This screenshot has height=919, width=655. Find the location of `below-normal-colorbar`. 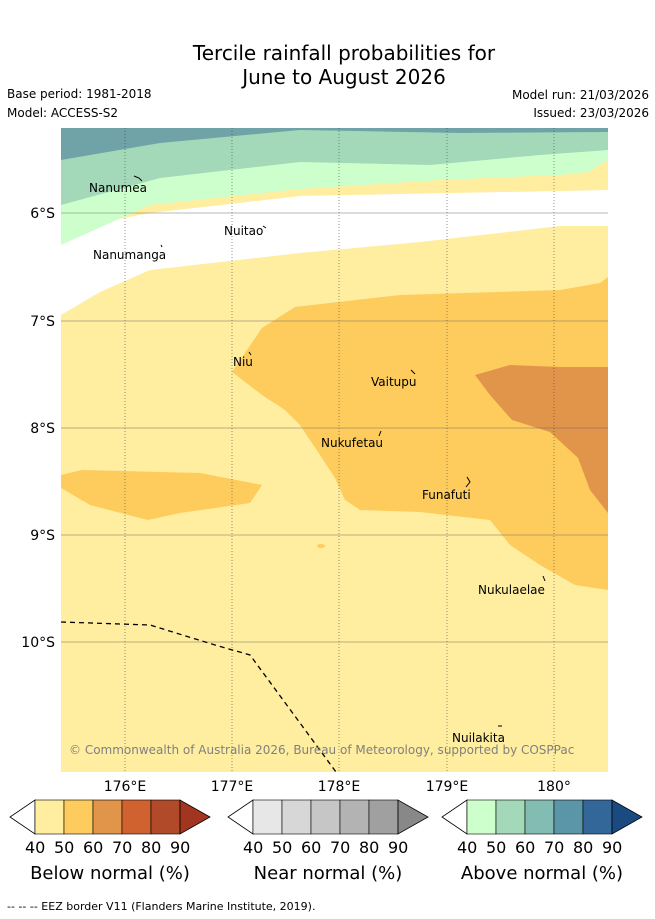

below-normal-colorbar is located at coordinates (110, 817).